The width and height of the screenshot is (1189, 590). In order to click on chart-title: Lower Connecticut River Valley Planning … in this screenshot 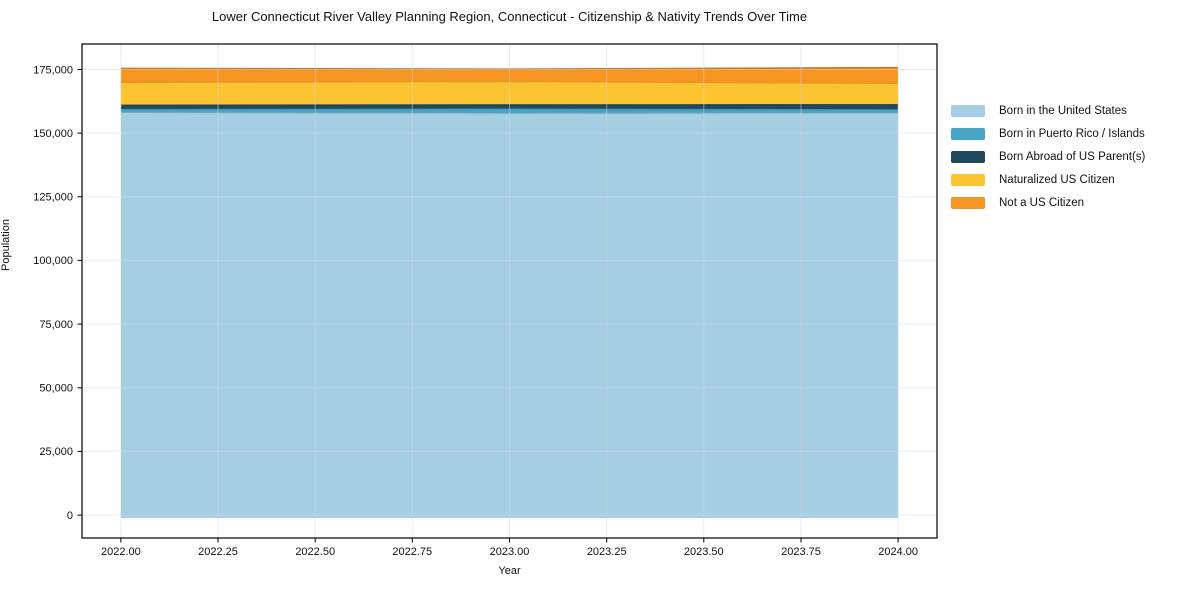, I will do `click(509, 16)`.